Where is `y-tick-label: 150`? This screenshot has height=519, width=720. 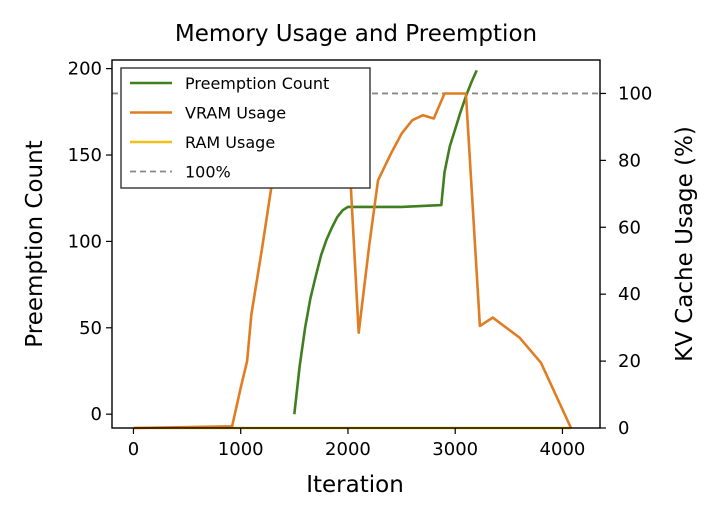
y-tick-label: 150 is located at coordinates (85, 155).